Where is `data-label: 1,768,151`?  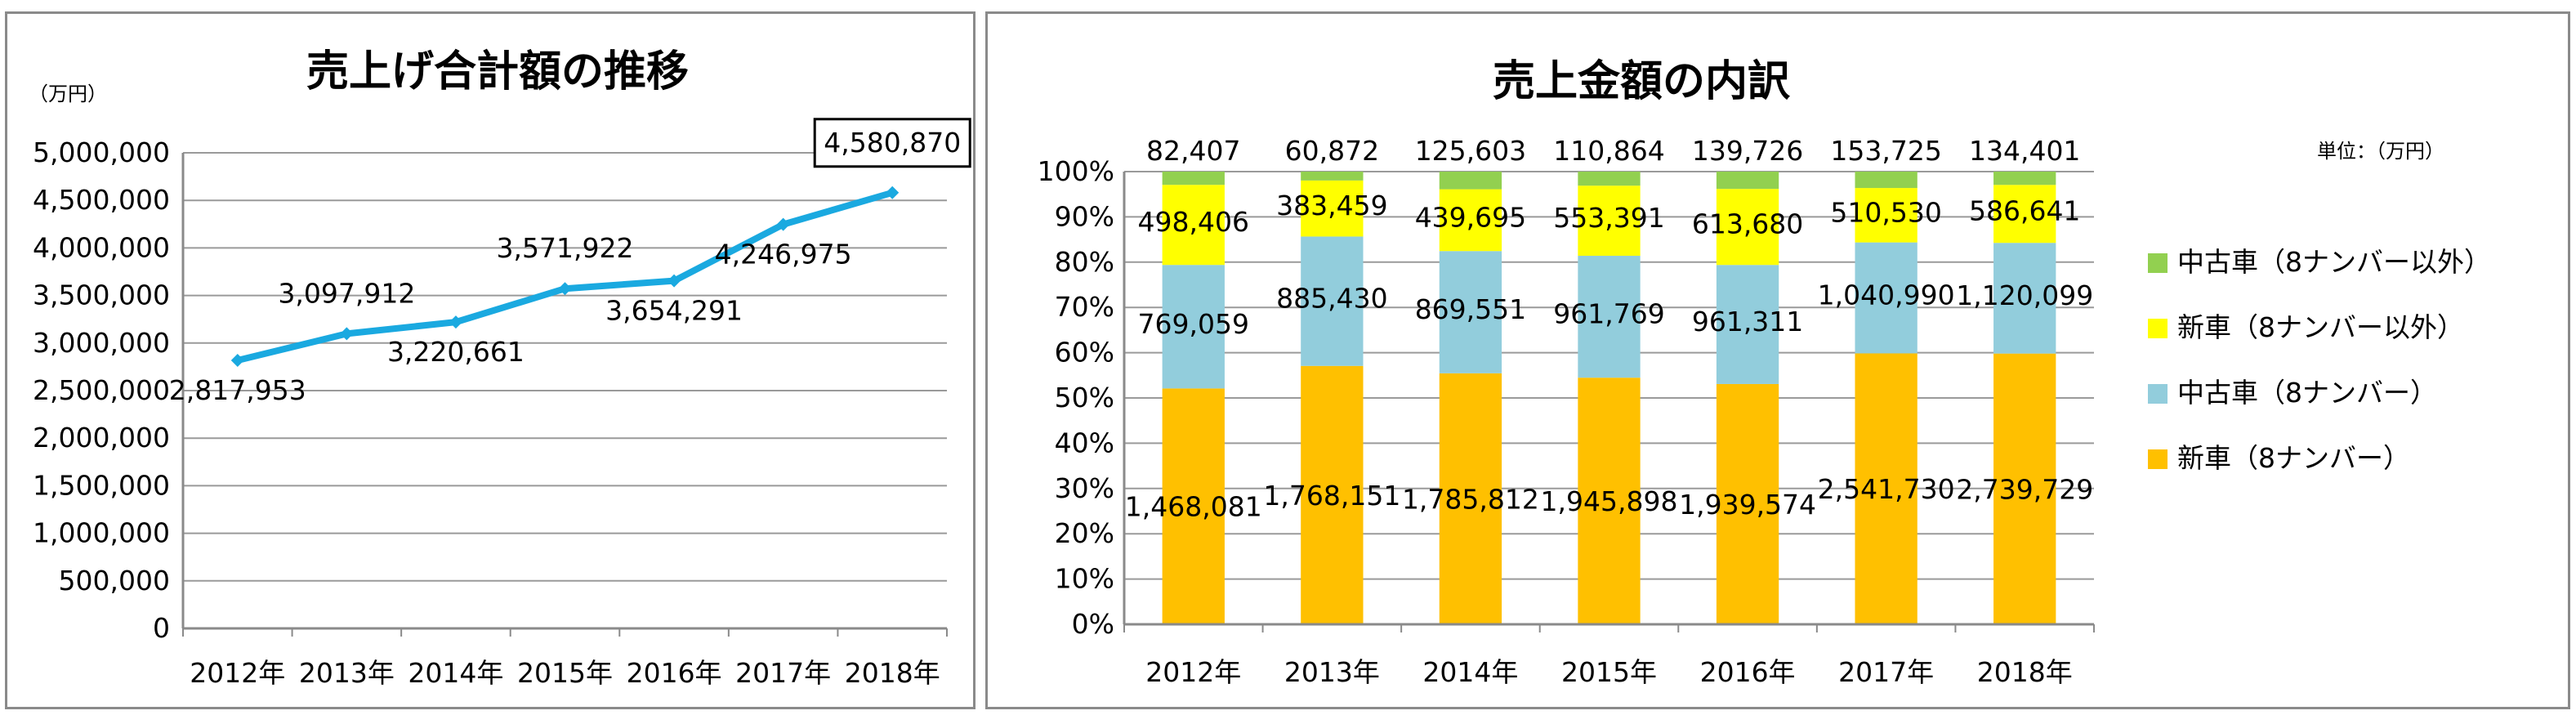
data-label: 1,768,151 is located at coordinates (1332, 496).